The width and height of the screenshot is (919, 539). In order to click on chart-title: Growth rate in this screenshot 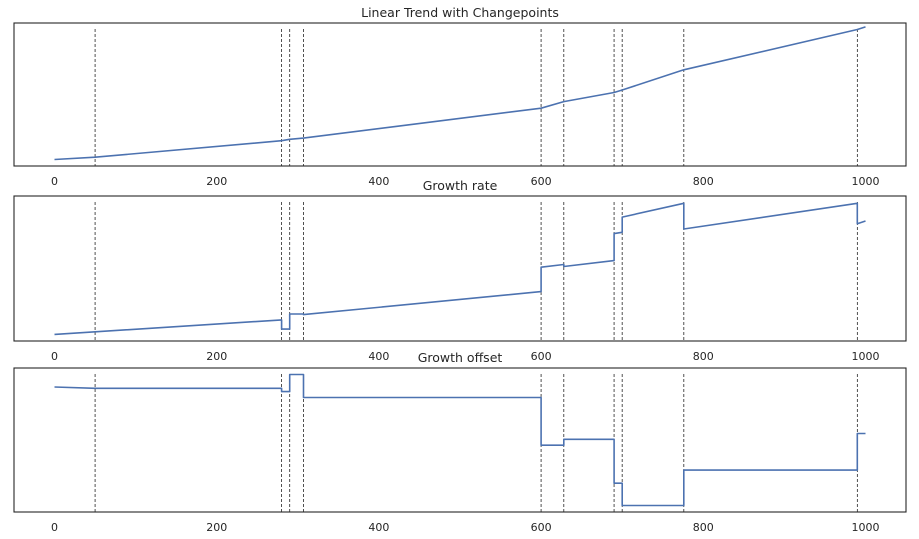, I will do `click(460, 185)`.